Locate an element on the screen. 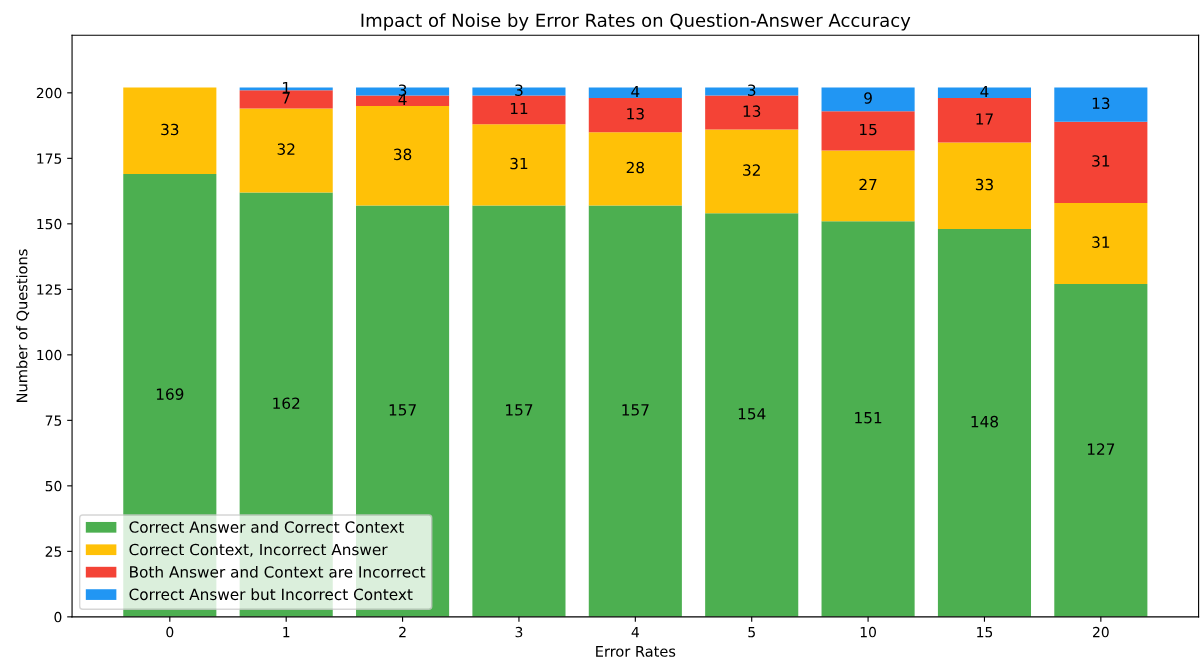 This screenshot has height=664, width=1201. y-tick-label: 200 is located at coordinates (49, 93).